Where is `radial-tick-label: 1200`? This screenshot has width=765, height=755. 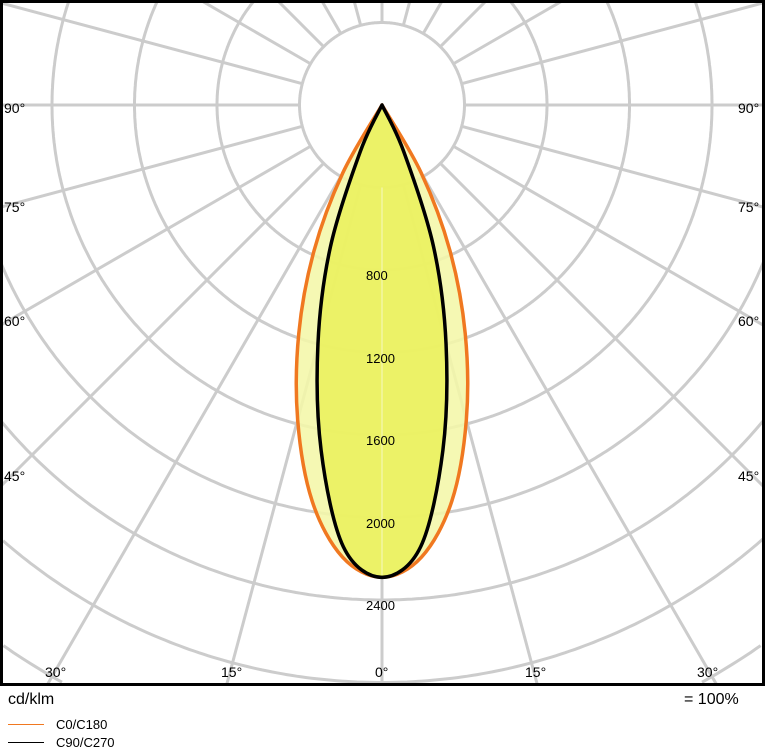
radial-tick-label: 1200 is located at coordinates (380, 358).